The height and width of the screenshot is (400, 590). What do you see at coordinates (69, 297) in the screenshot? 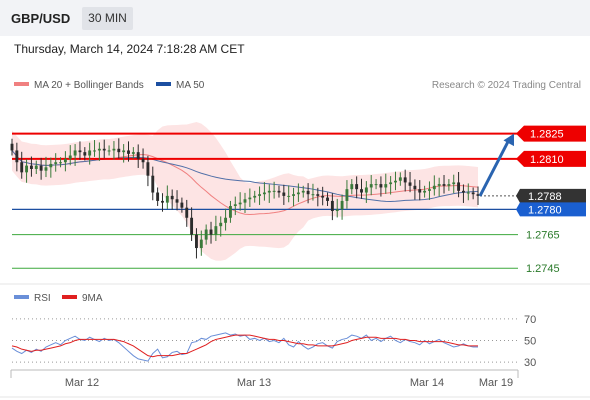
I see `ma9-swatch` at bounding box center [69, 297].